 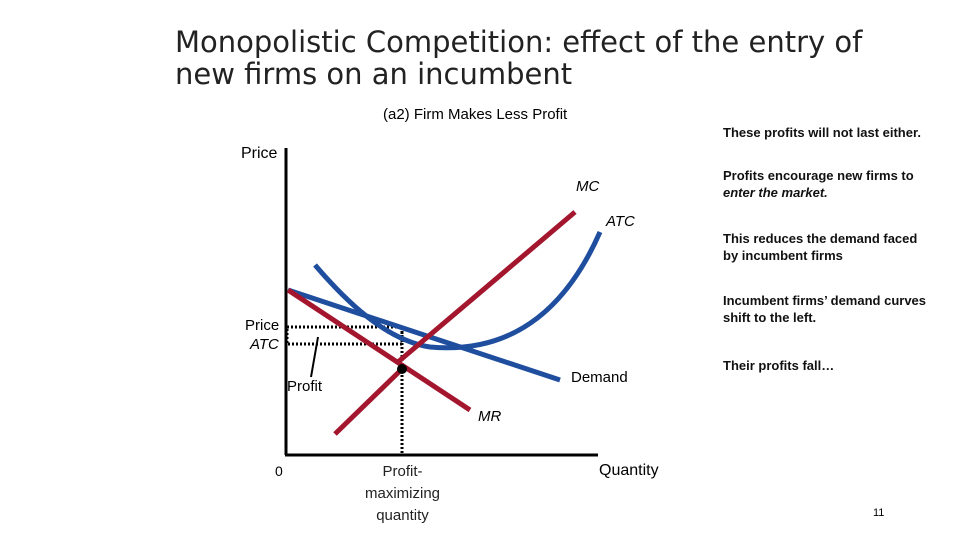 I want to click on origin-label: 0, so click(x=279, y=471).